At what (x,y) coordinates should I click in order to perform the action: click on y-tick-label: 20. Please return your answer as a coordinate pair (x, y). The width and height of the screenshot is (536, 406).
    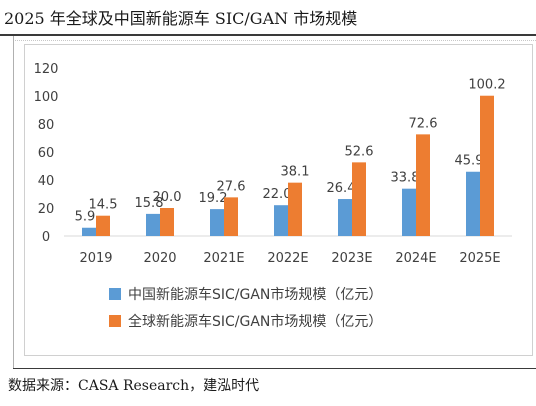
    Looking at the image, I should click on (46, 209).